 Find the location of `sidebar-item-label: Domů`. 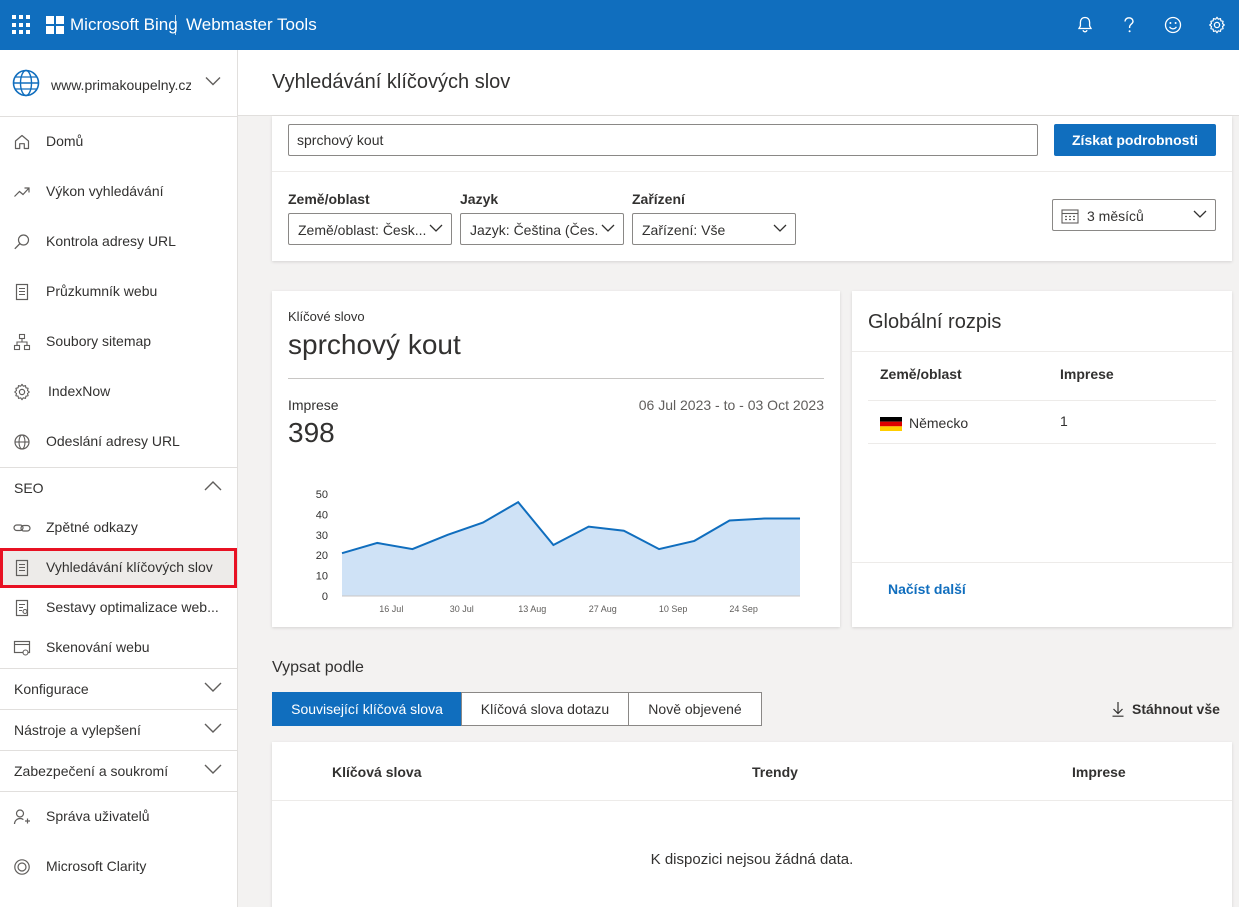

sidebar-item-label: Domů is located at coordinates (65, 141).